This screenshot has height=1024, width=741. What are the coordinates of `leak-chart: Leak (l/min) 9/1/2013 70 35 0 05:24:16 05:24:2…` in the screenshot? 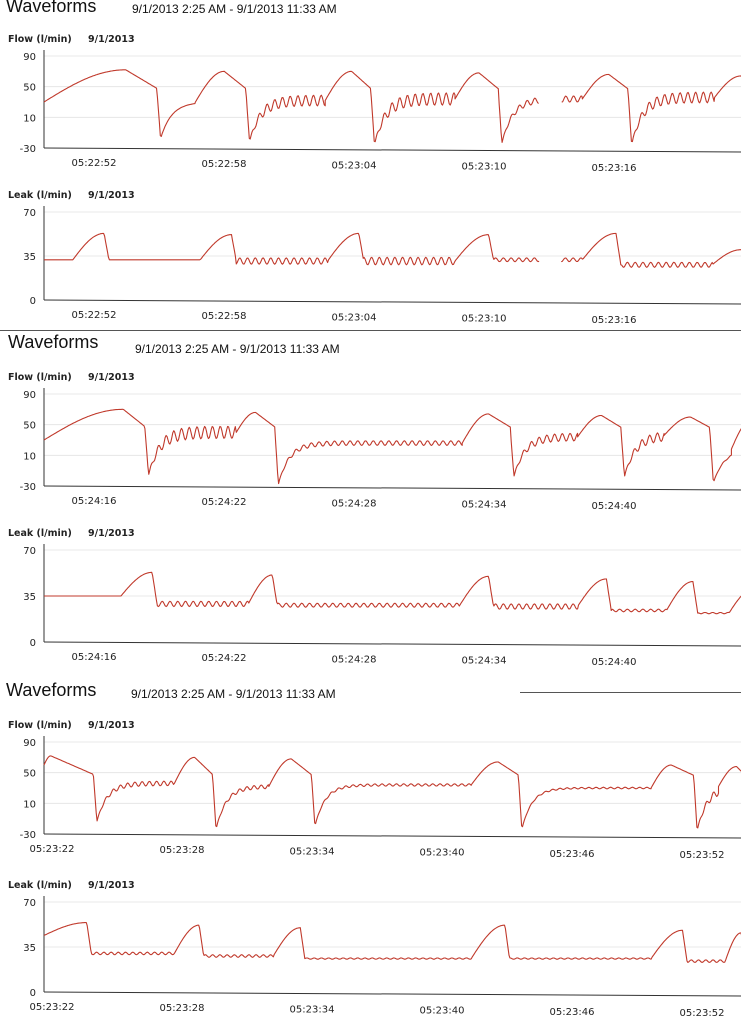 It's located at (374, 598).